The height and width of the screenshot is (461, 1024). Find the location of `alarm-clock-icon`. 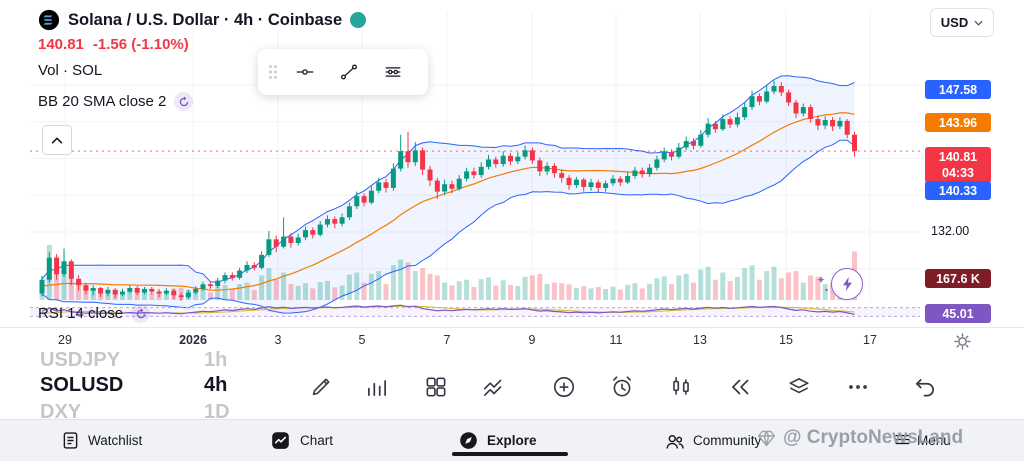

alarm-clock-icon is located at coordinates (622, 386).